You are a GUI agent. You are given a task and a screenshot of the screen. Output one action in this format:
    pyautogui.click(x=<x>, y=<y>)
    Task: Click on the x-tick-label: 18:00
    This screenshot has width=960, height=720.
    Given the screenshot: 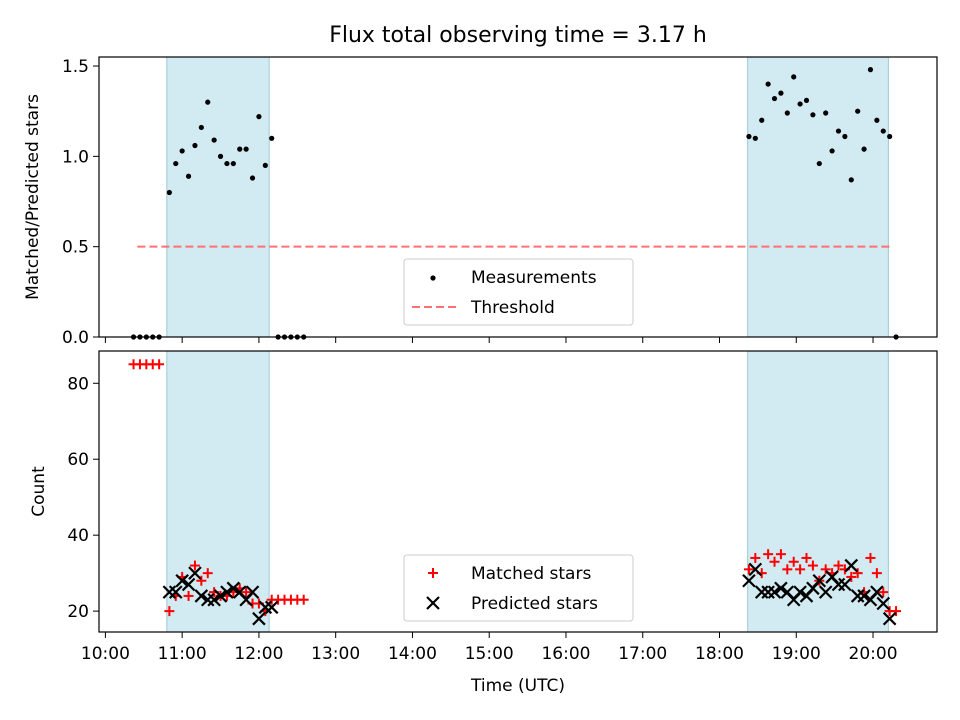 What is the action you would take?
    pyautogui.click(x=719, y=654)
    